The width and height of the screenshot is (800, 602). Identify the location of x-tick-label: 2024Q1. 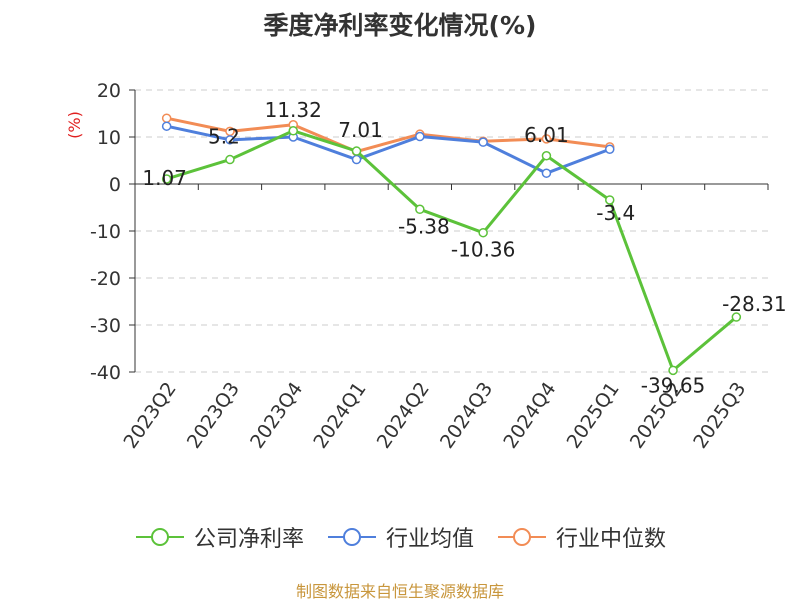
(339, 415).